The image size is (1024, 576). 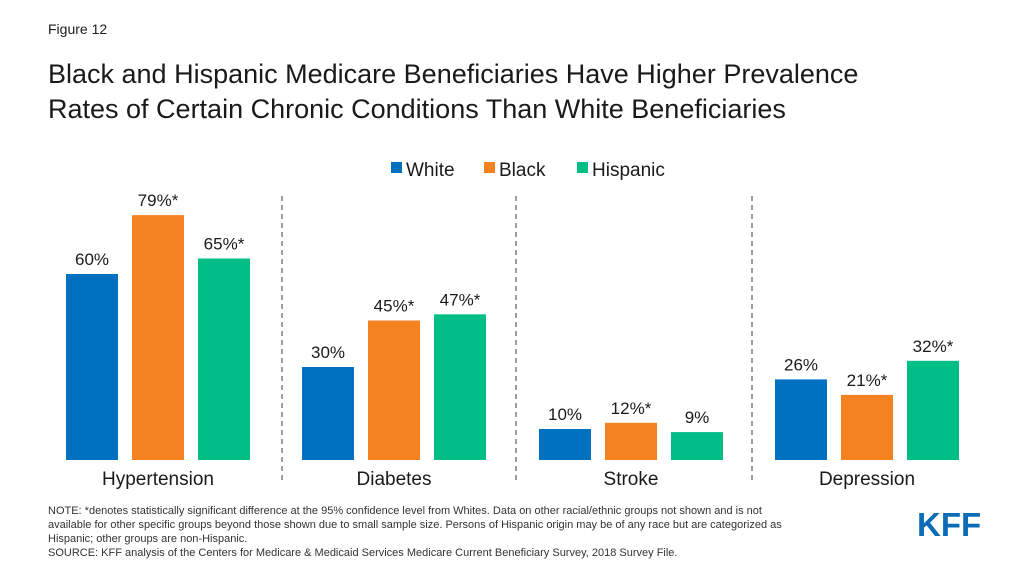 What do you see at coordinates (460, 299) in the screenshot?
I see `data-label-diabetes-hispanic: 47%*` at bounding box center [460, 299].